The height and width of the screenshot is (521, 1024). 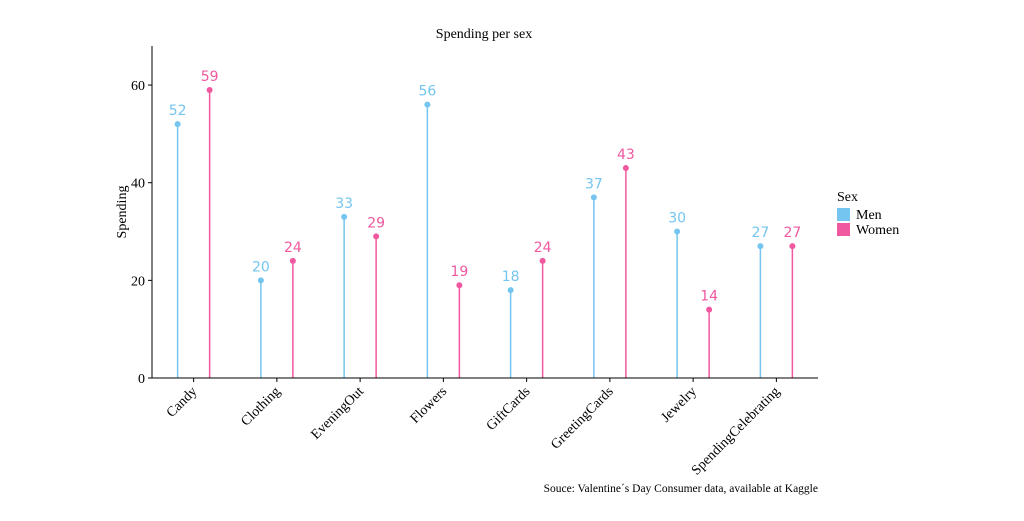 What do you see at coordinates (709, 297) in the screenshot?
I see `data-label: 14` at bounding box center [709, 297].